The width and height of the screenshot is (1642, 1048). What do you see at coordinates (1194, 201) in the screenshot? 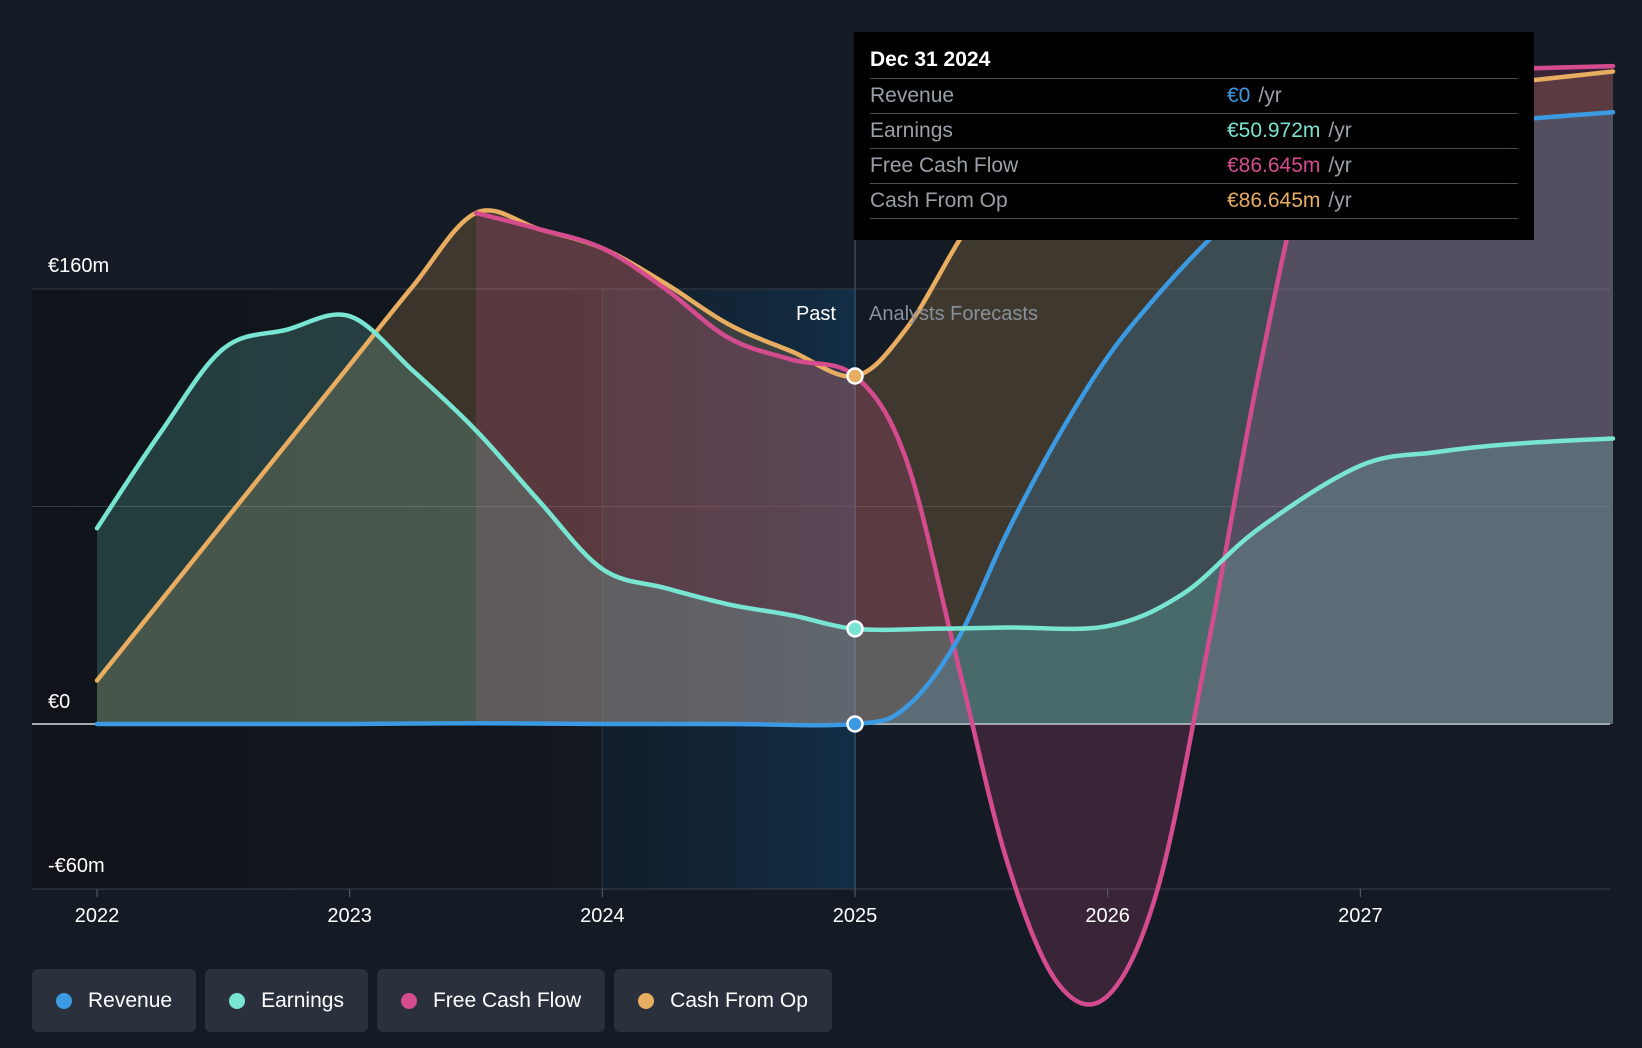
I see `tooltip-row-cash-from-op: Cash From Op €86.645m /yr` at bounding box center [1194, 201].